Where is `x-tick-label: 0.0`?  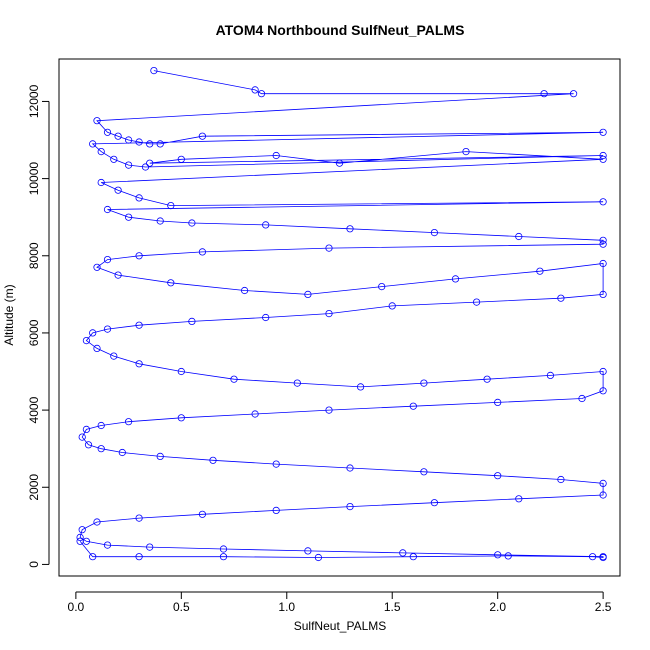 x-tick-label: 0.0 is located at coordinates (76, 607).